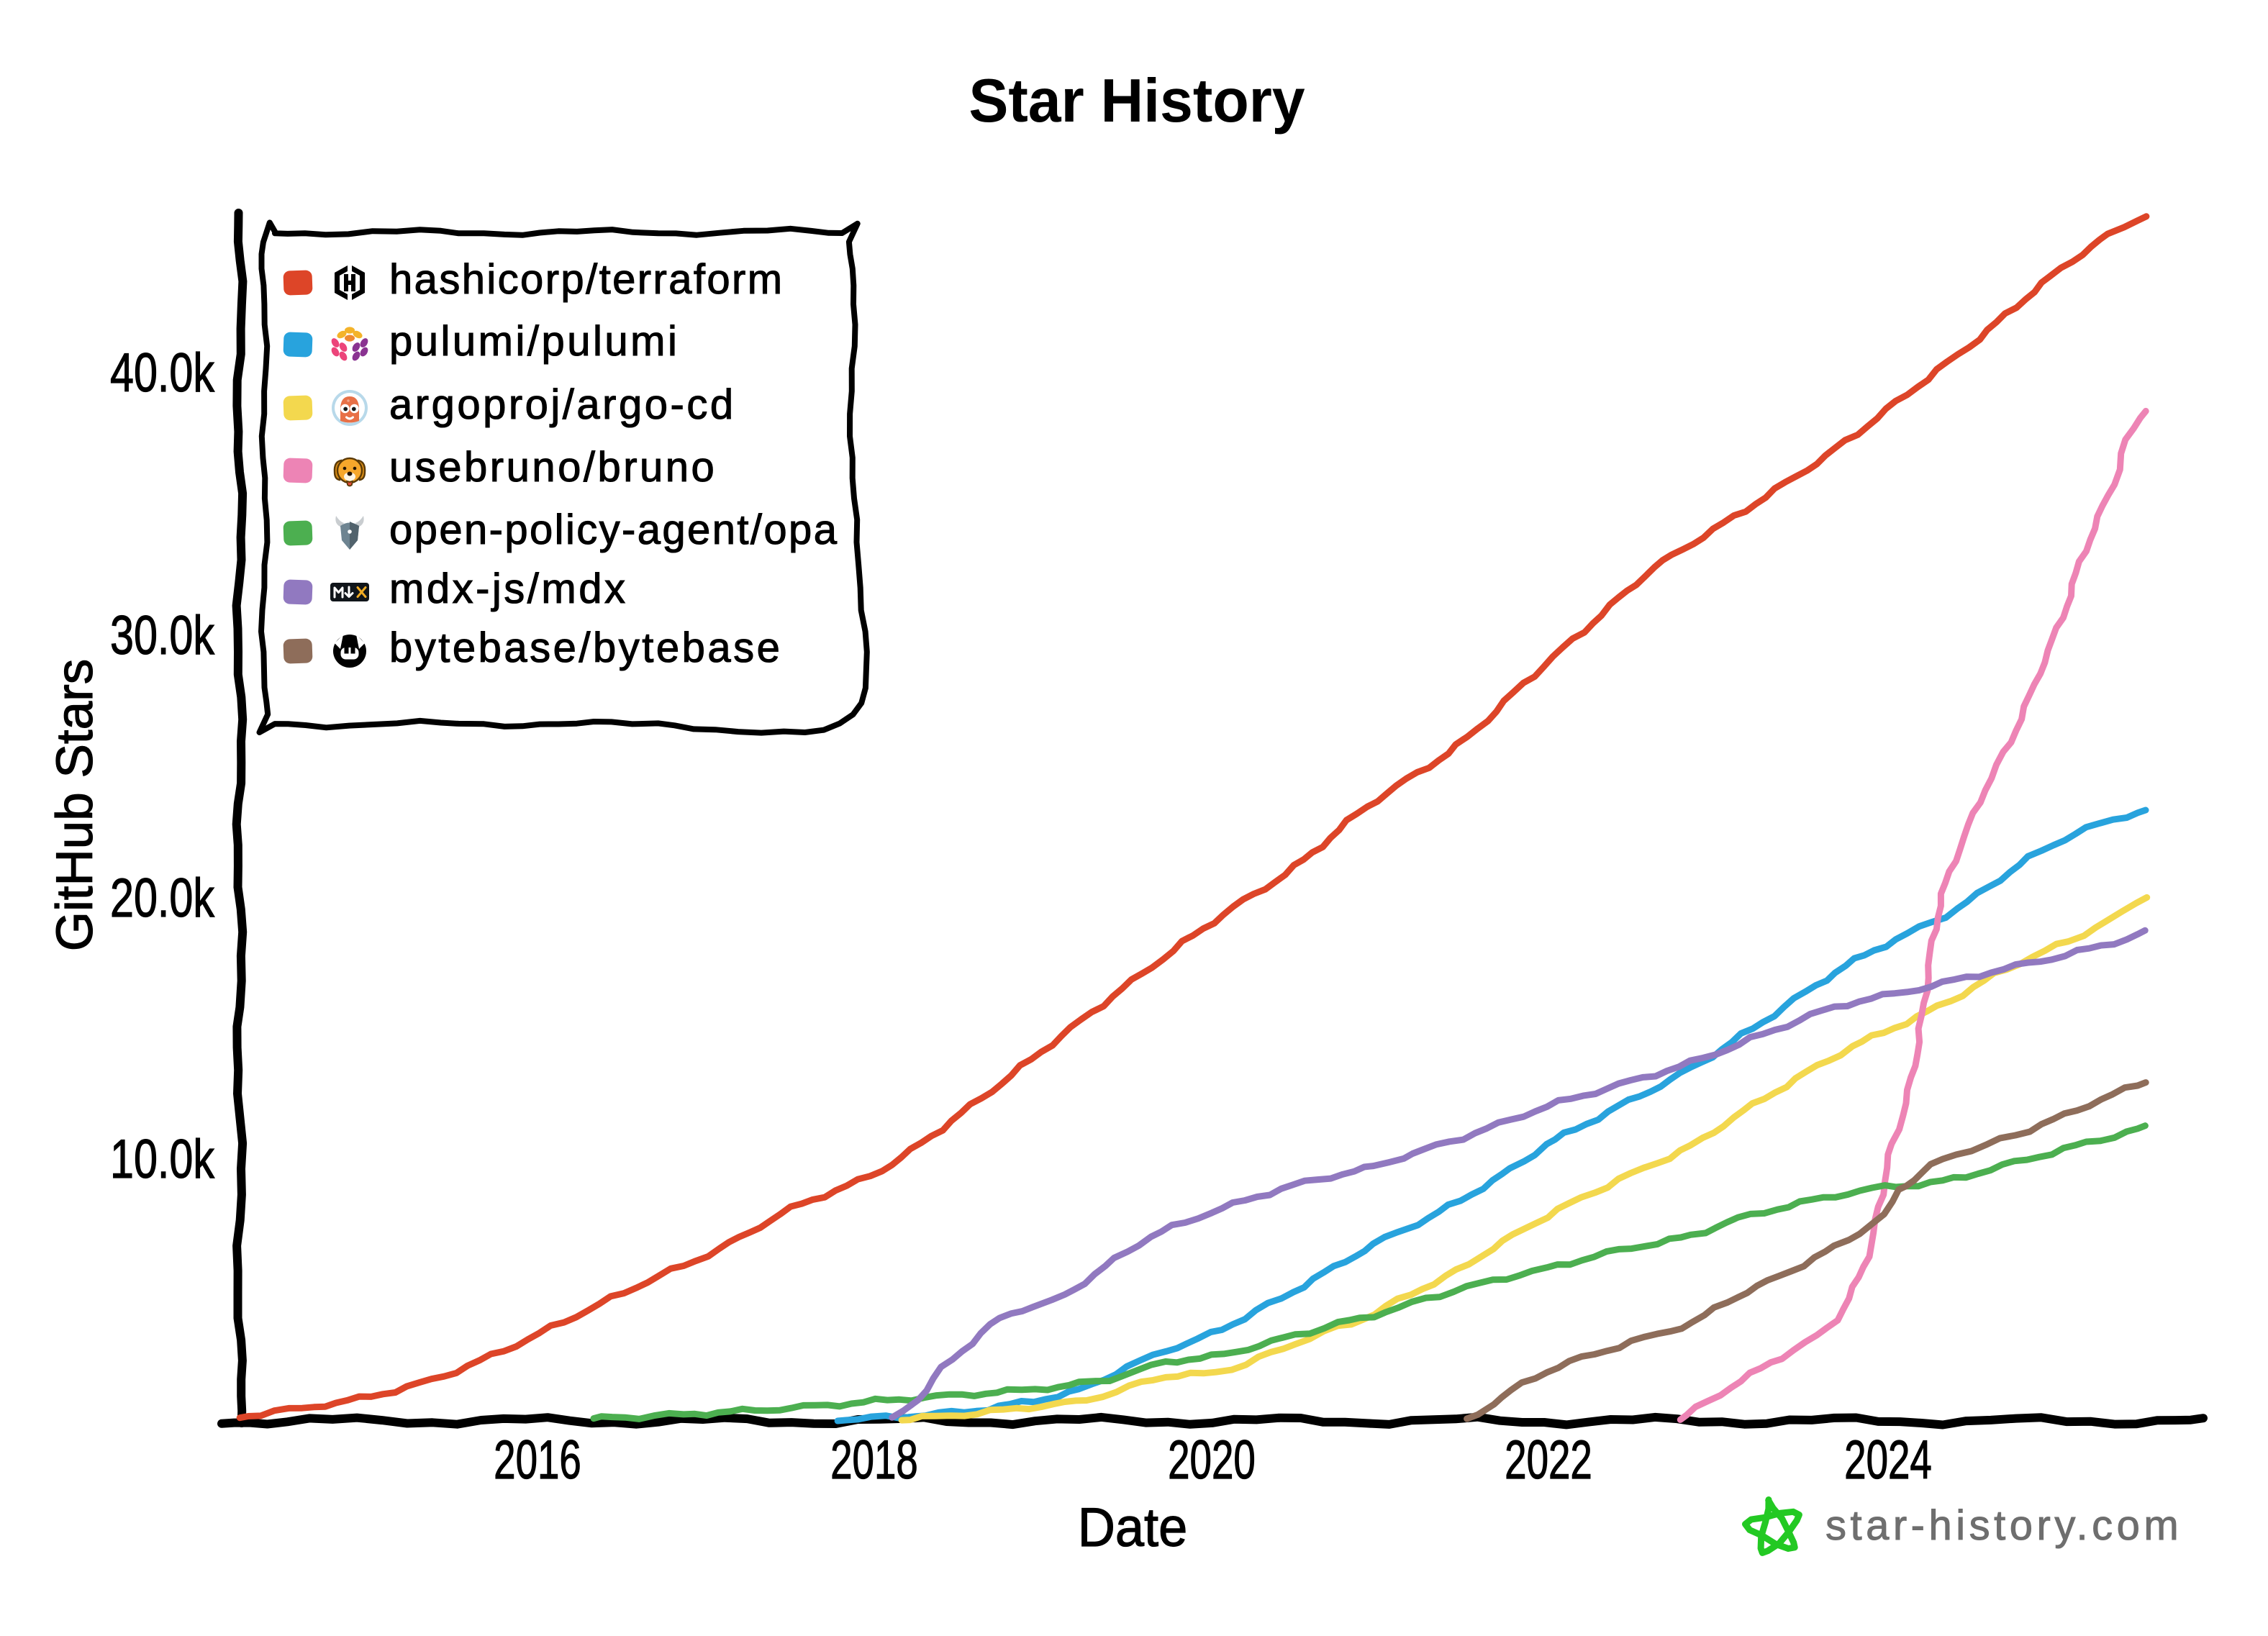  I want to click on svg-text: usebruno/bruno, so click(553, 468).